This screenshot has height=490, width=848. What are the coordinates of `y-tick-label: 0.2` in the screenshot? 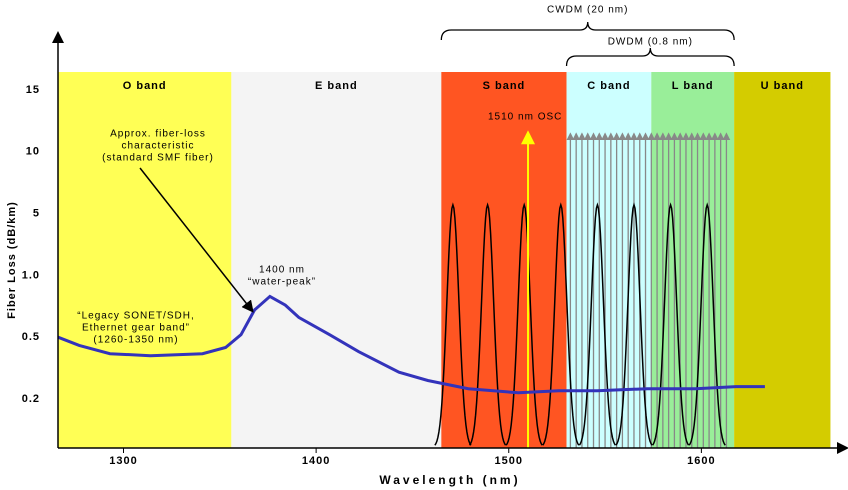 It's located at (31, 399).